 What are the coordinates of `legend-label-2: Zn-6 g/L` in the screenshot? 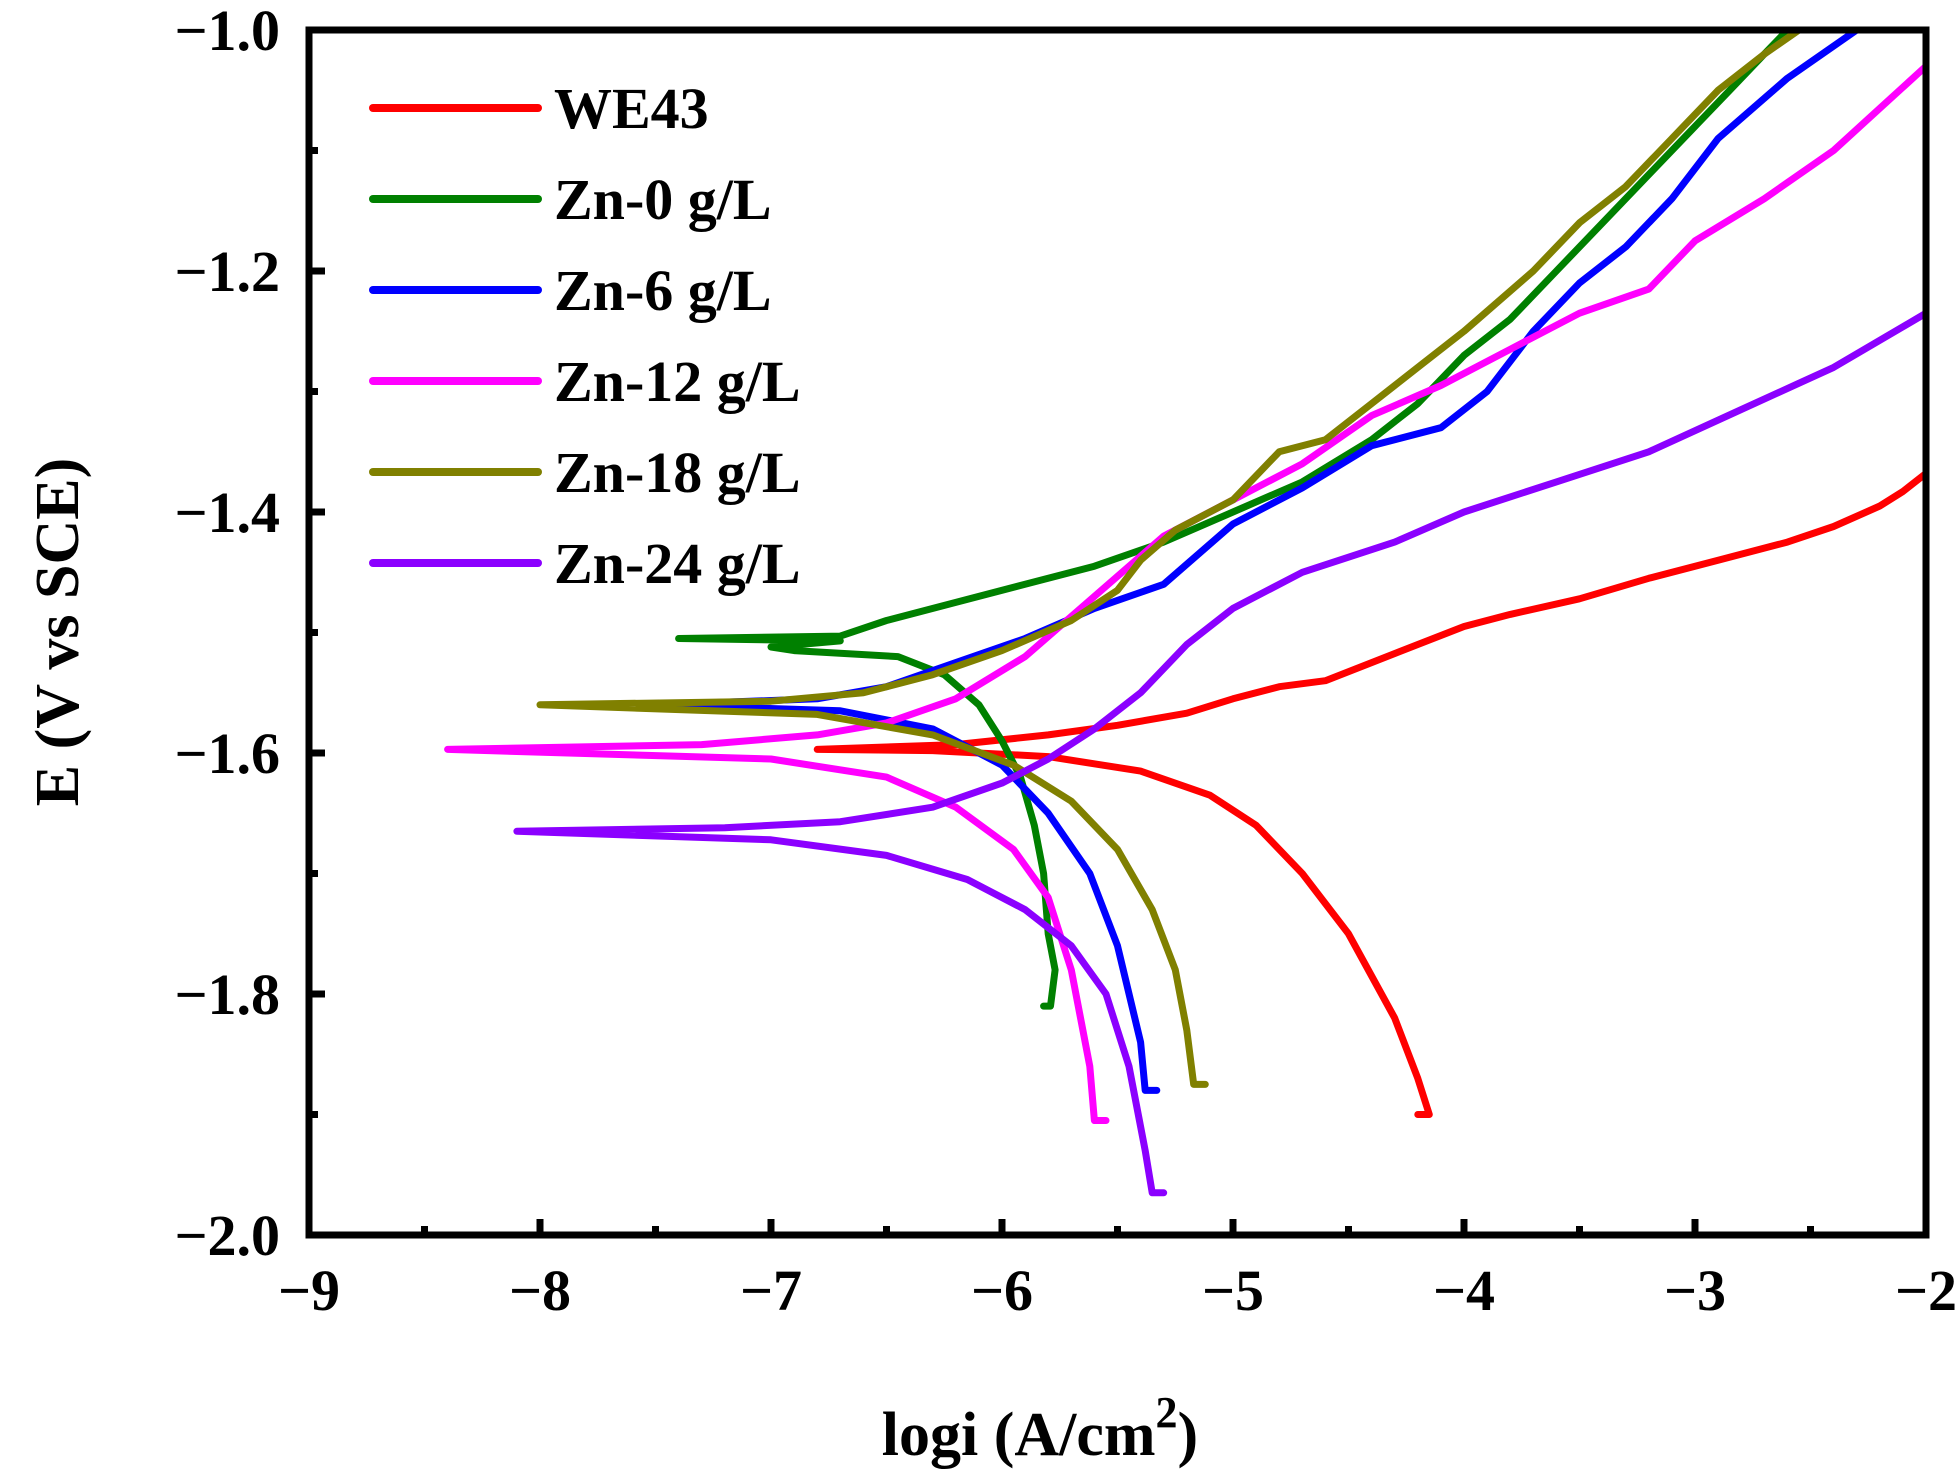 It's located at (663, 290).